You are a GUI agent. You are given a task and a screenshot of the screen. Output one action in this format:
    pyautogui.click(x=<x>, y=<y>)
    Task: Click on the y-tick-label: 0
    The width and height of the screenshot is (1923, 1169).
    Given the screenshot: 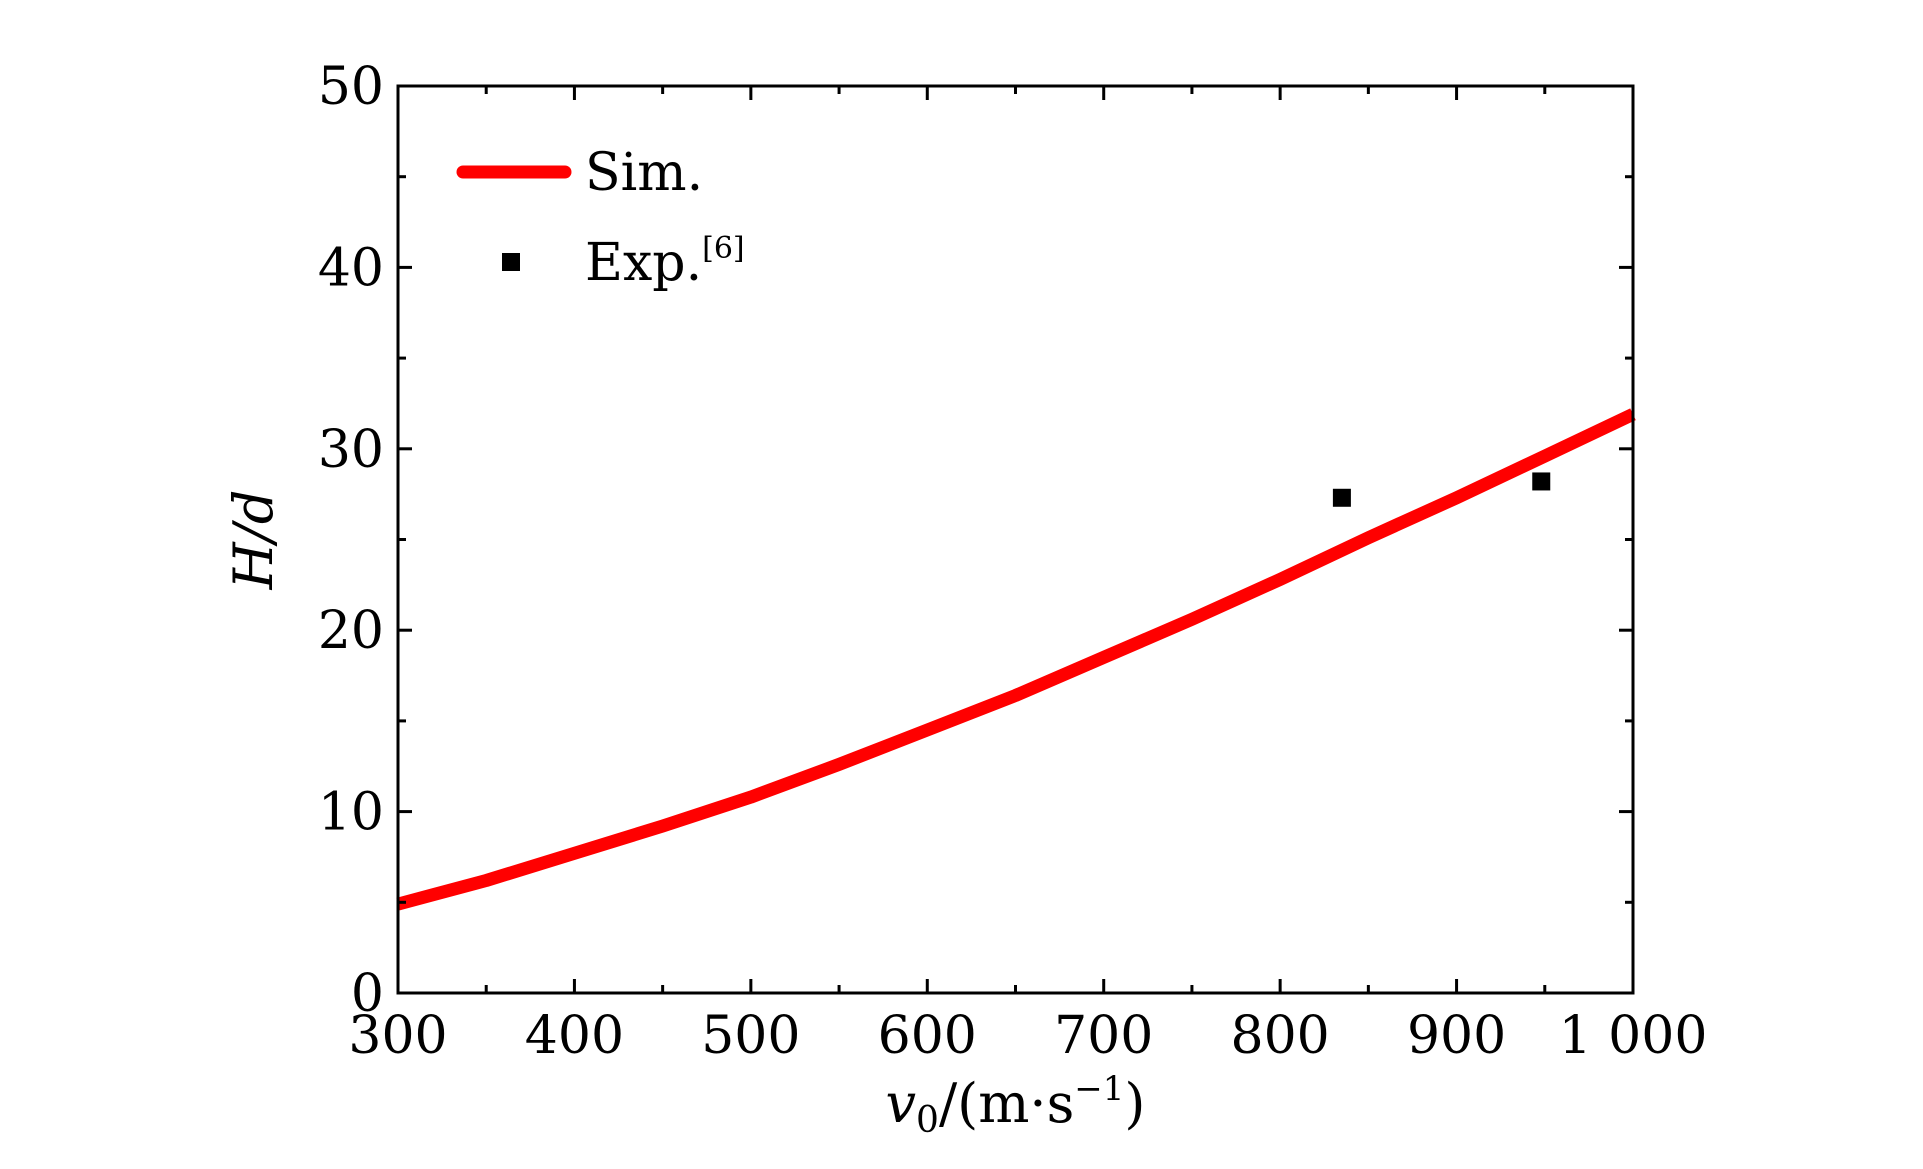 What is the action you would take?
    pyautogui.click(x=367, y=994)
    